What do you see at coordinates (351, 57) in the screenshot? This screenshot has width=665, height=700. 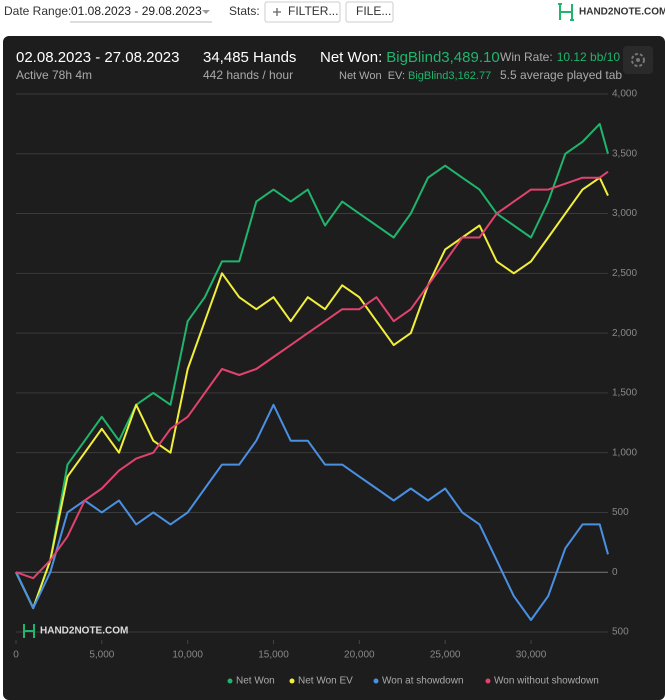 I see `net-won-label: Net Won:` at bounding box center [351, 57].